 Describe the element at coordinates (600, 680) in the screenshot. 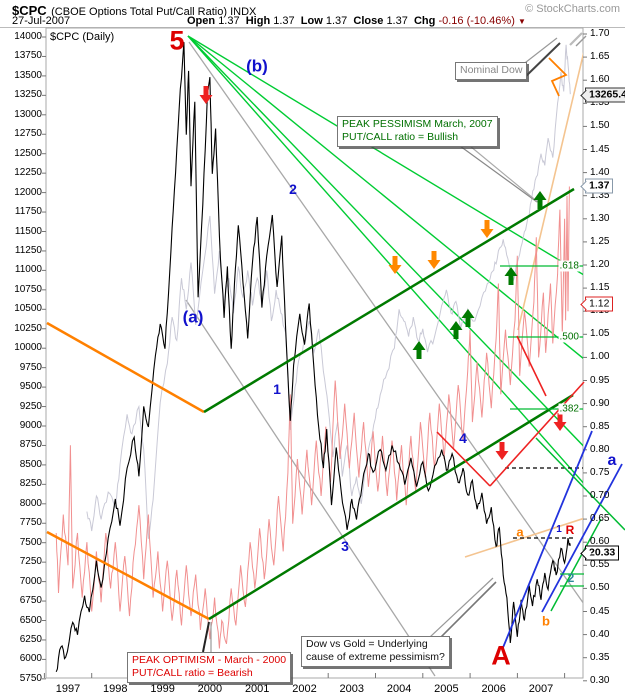

I see `right-axis-tick-label: 0.30` at that location.